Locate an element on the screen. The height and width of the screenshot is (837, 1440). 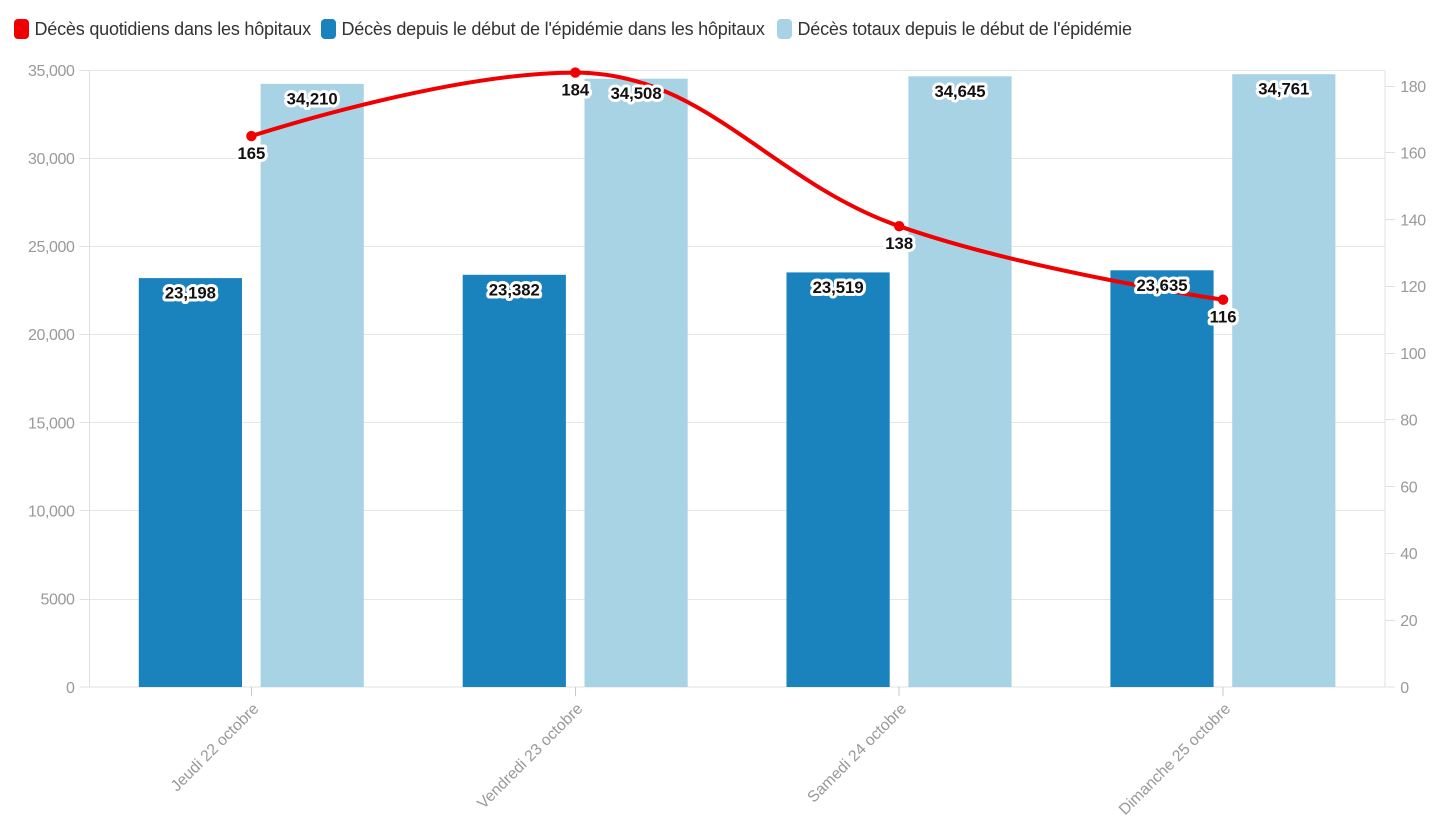
svg-text: 40 is located at coordinates (1408, 554).